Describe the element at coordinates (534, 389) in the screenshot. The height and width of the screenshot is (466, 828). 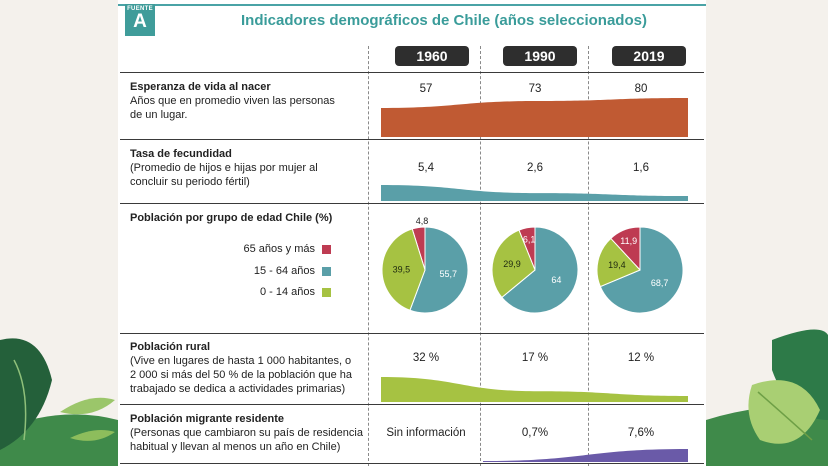
I see `area-rural` at that location.